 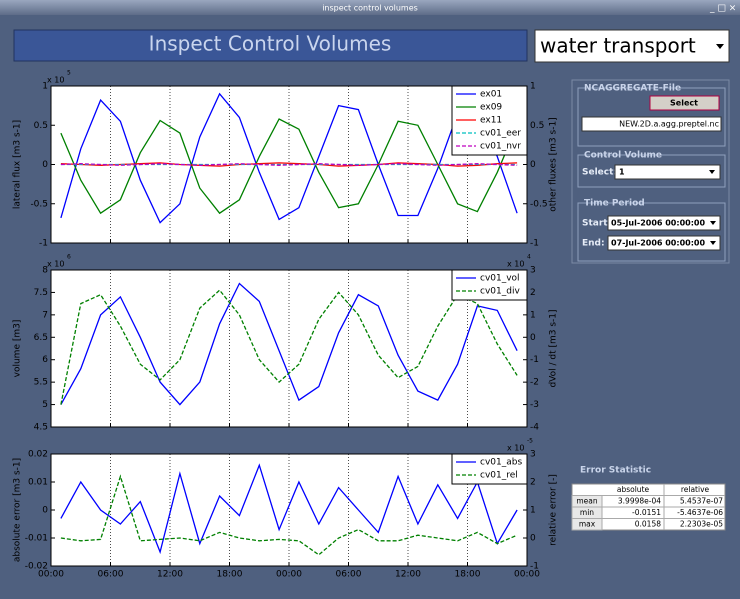 What do you see at coordinates (499, 476) in the screenshot?
I see `legend-label: cv01_rel` at bounding box center [499, 476].